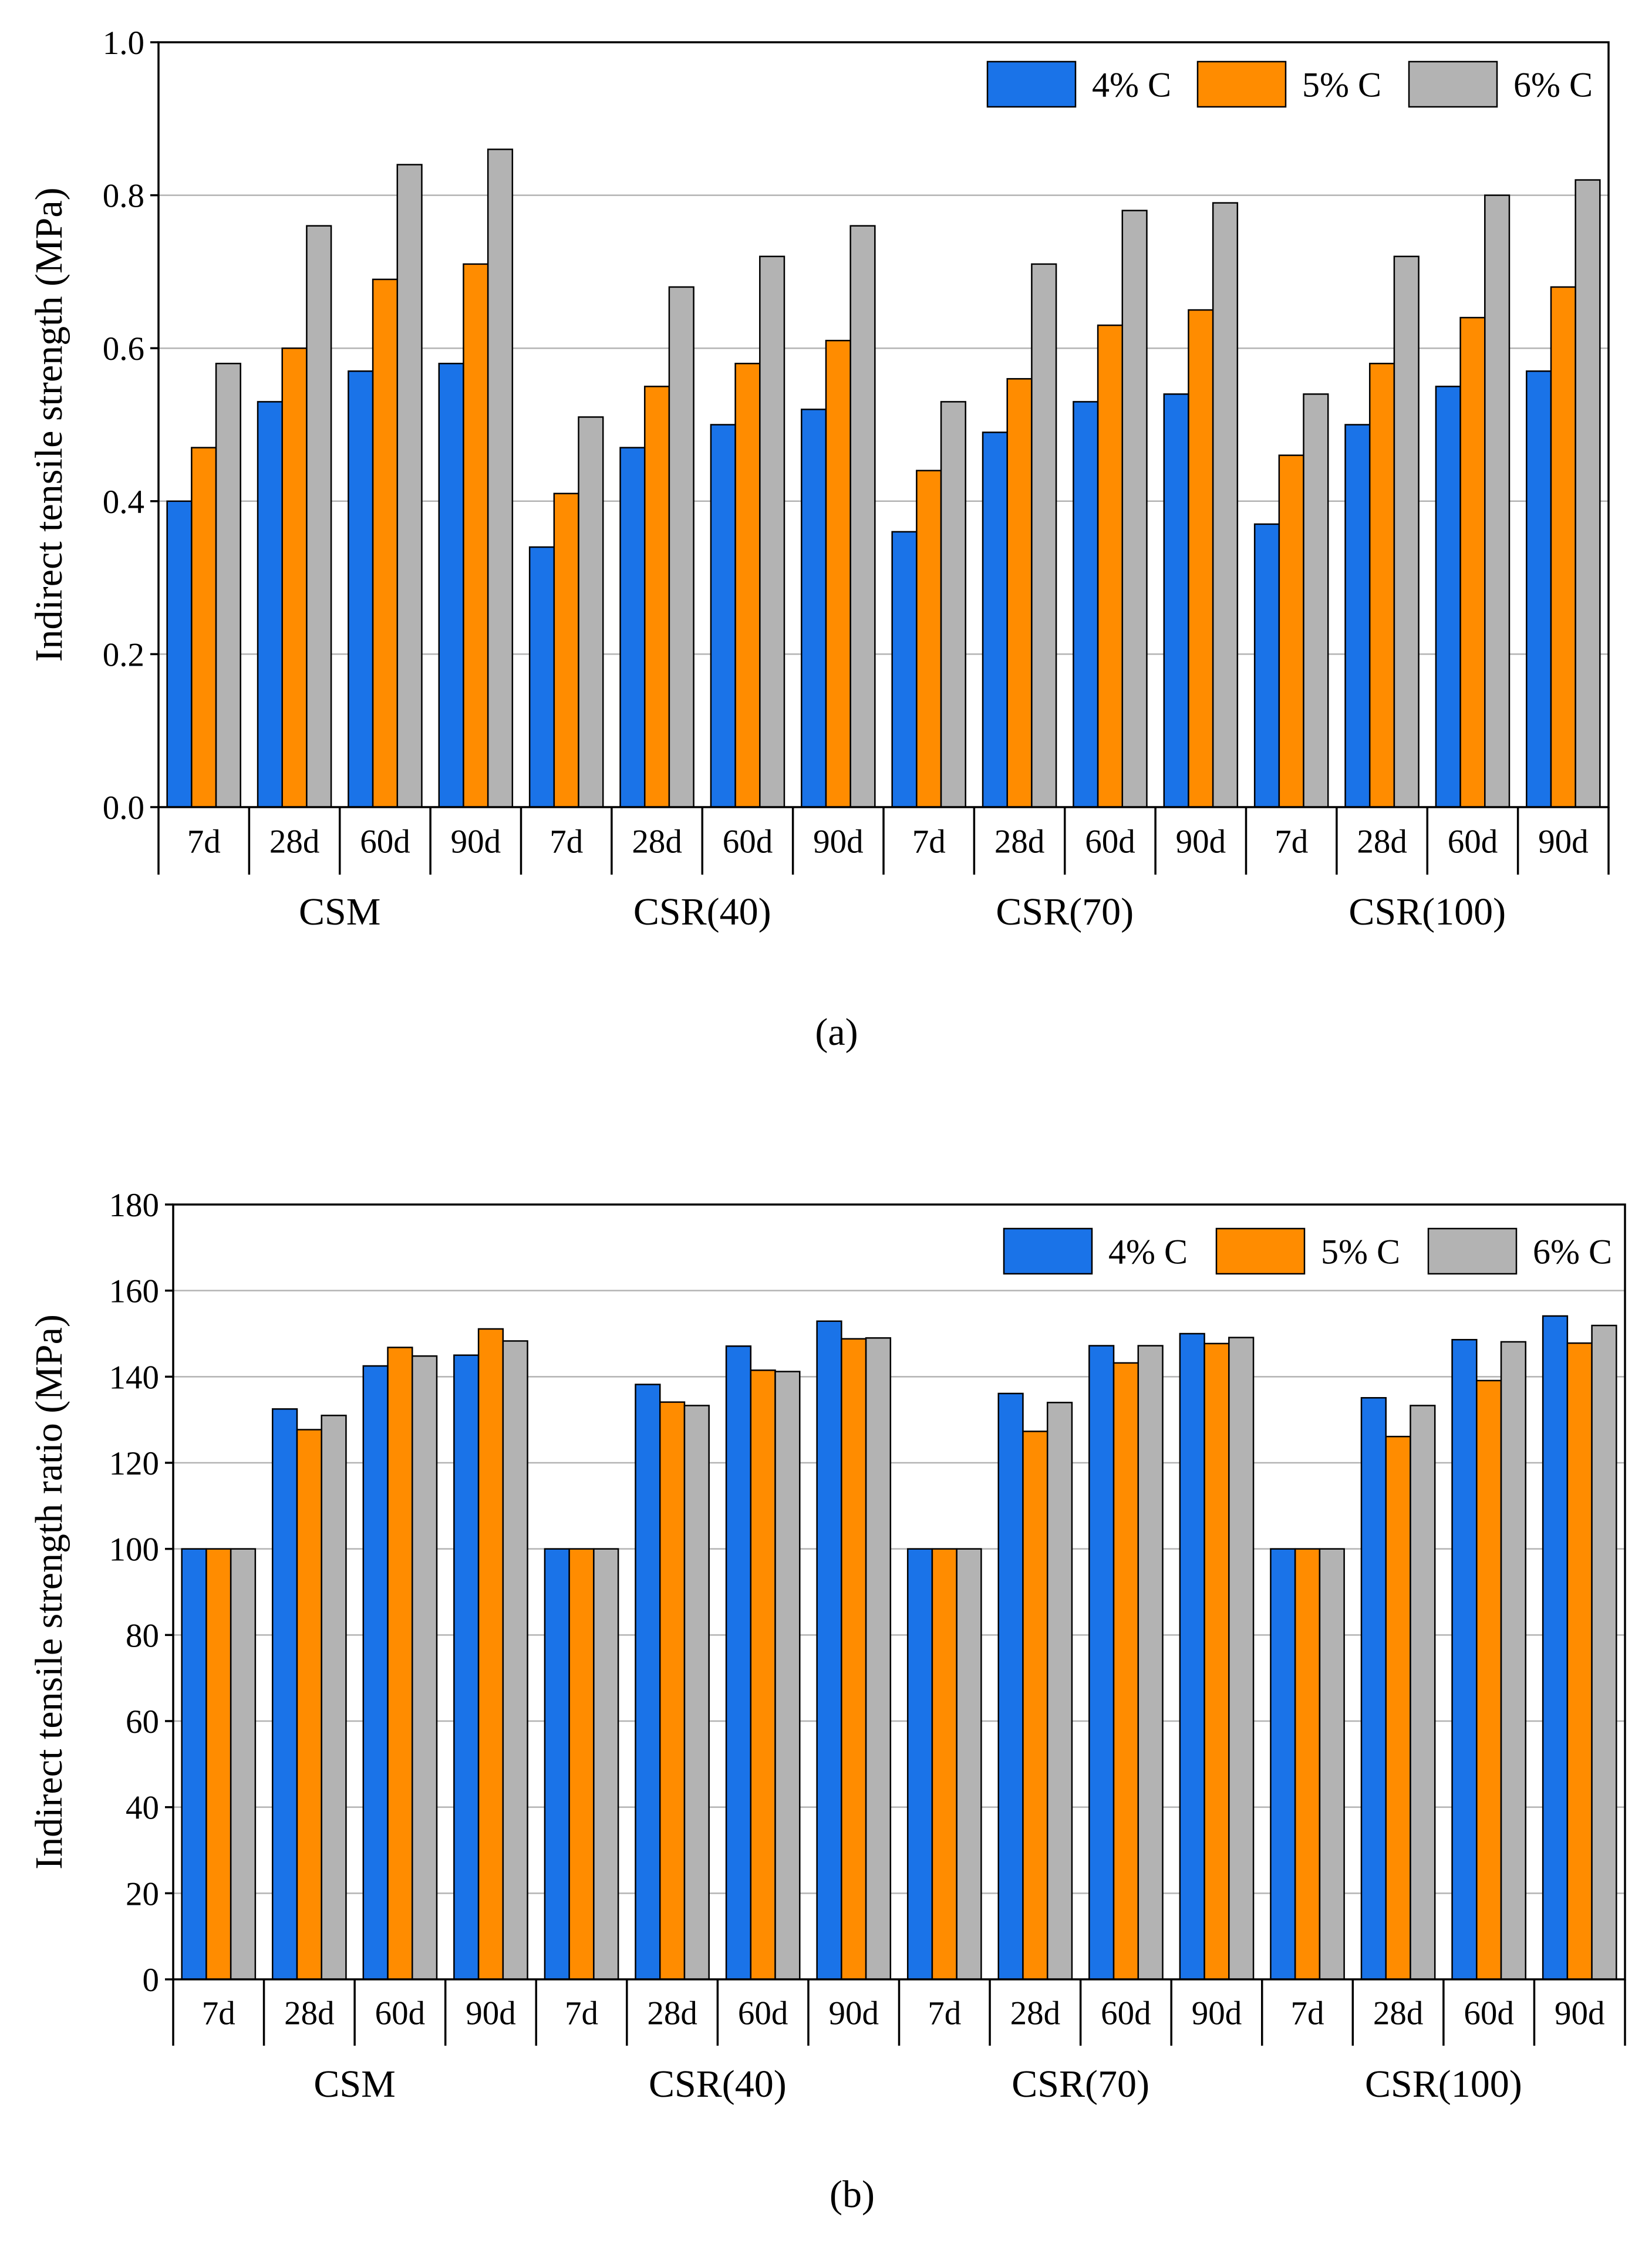 Image resolution: width=1652 pixels, height=2257 pixels. What do you see at coordinates (49, 424) in the screenshot?
I see `y-axis-title: Indirect tensile strength (MPa)` at bounding box center [49, 424].